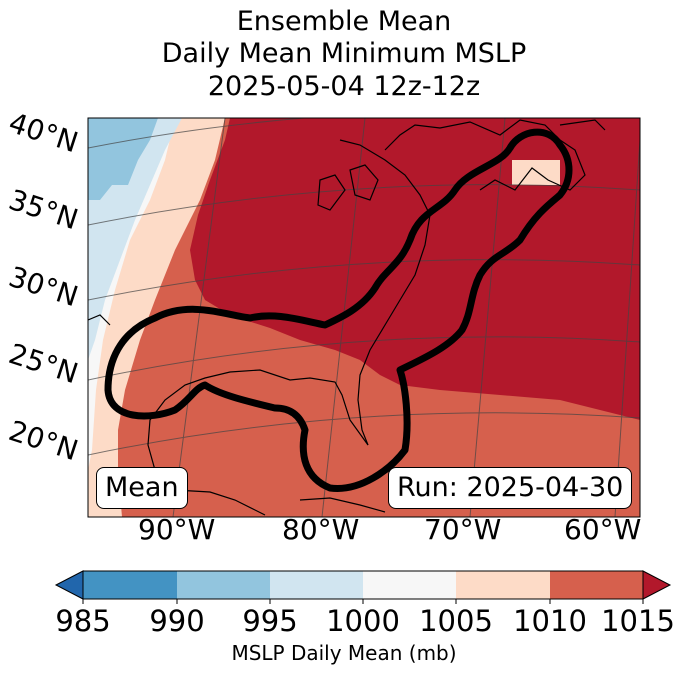 This screenshot has height=674, width=688. What do you see at coordinates (344, 653) in the screenshot?
I see `colorbar-label: MSLP Daily Mean (mb)` at bounding box center [344, 653].